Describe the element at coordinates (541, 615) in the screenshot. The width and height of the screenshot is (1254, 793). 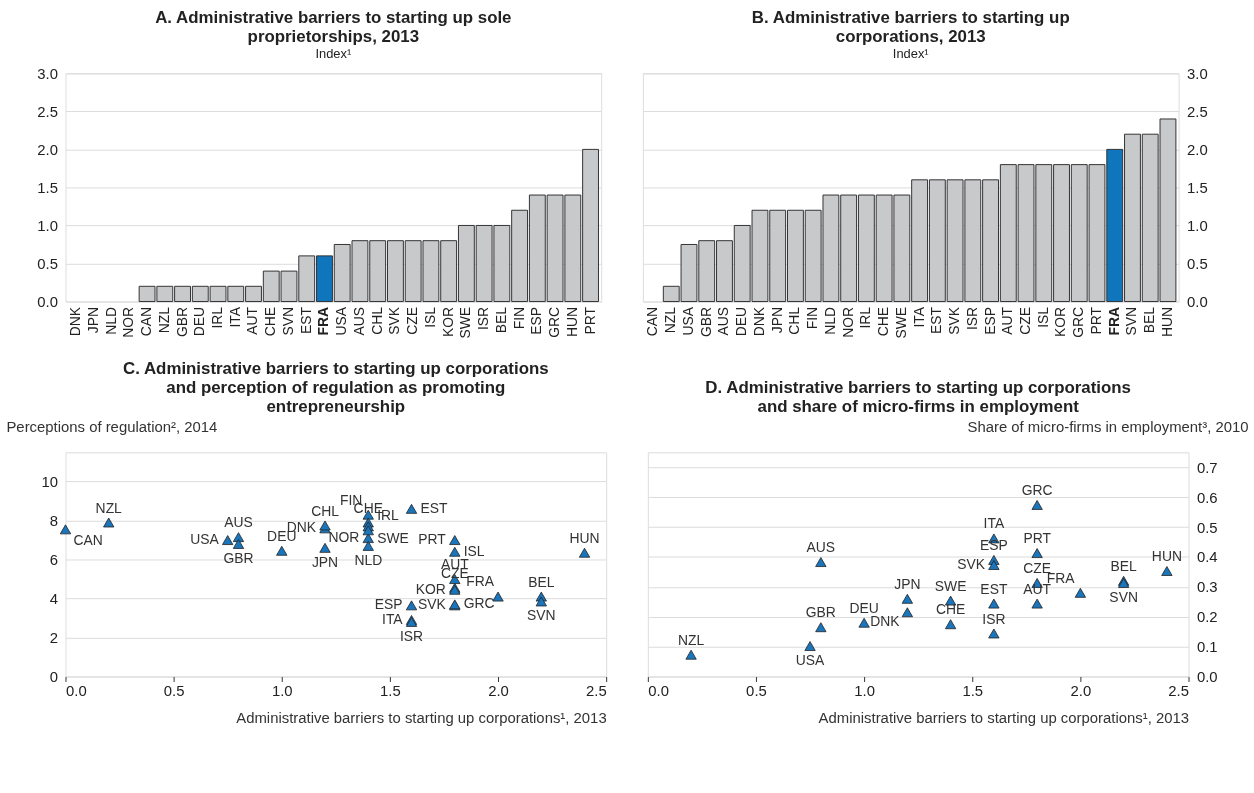
I see `annotation: SVN` at that location.